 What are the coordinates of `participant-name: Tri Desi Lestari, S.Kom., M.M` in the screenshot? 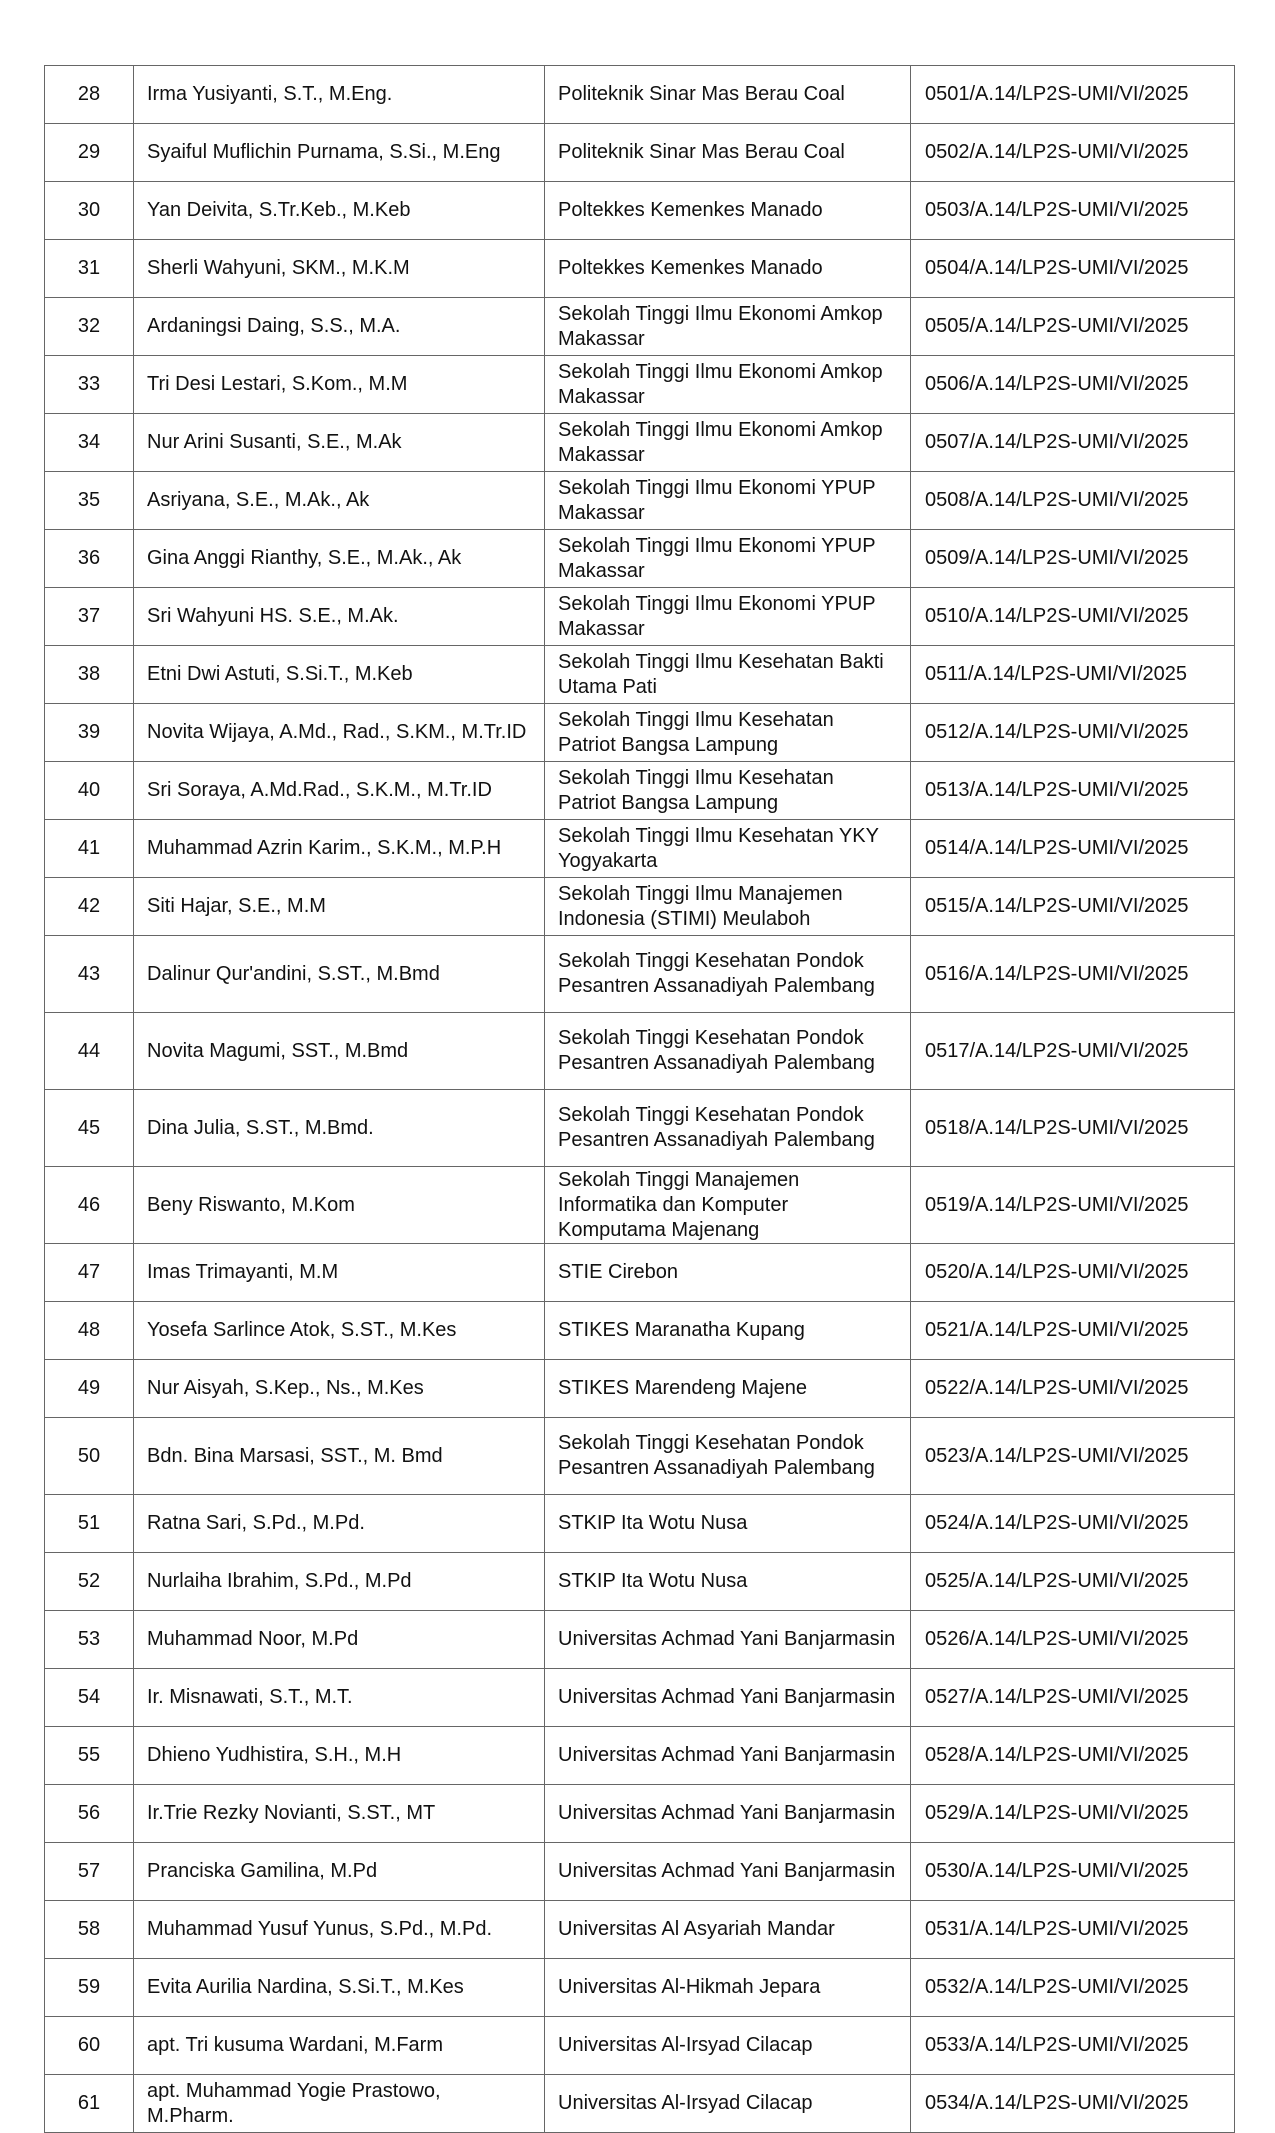 It's located at (339, 384).